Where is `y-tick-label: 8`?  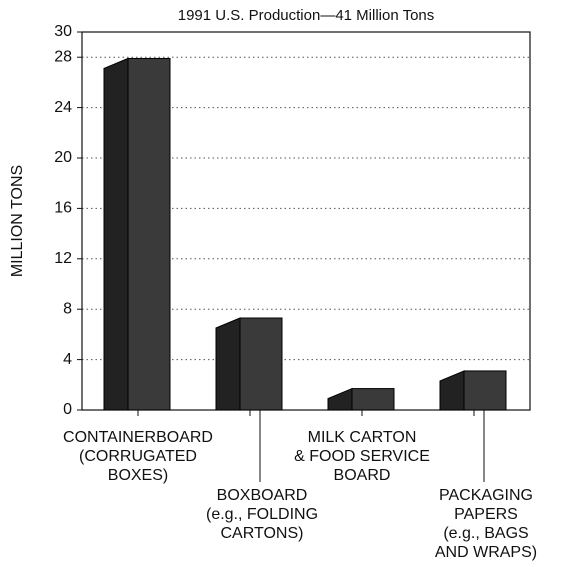 y-tick-label: 8 is located at coordinates (67, 308).